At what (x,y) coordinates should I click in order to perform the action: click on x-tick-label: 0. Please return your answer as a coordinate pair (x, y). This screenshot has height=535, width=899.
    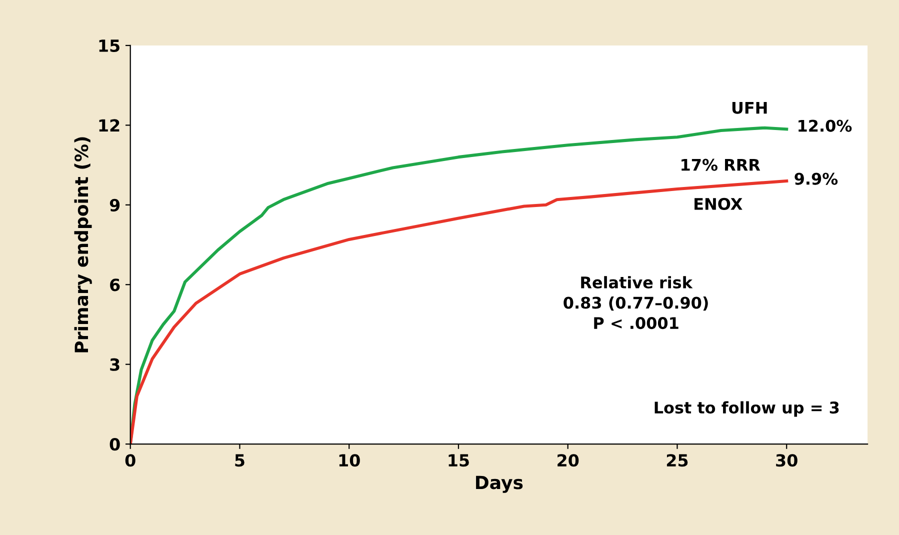
    Looking at the image, I should click on (130, 460).